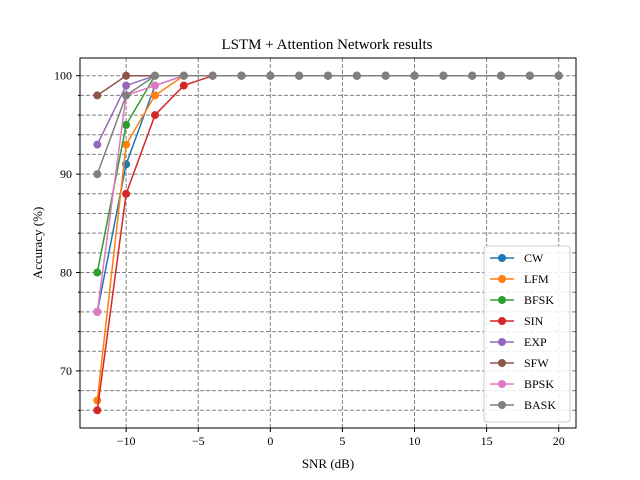 The height and width of the screenshot is (480, 640). Describe the element at coordinates (518, 342) in the screenshot. I see `legend-entry-exp: EXP` at that location.